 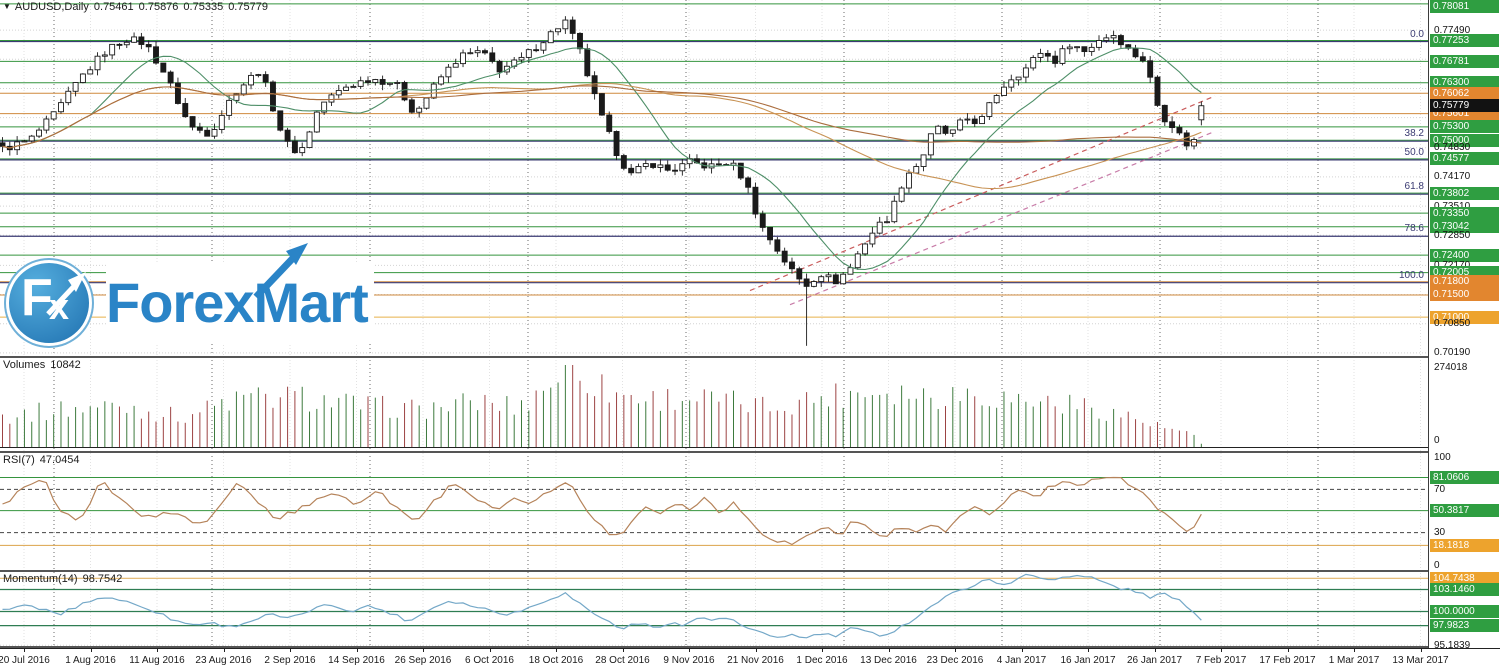 I want to click on date-label: 6 Oct 2016, so click(x=489, y=660).